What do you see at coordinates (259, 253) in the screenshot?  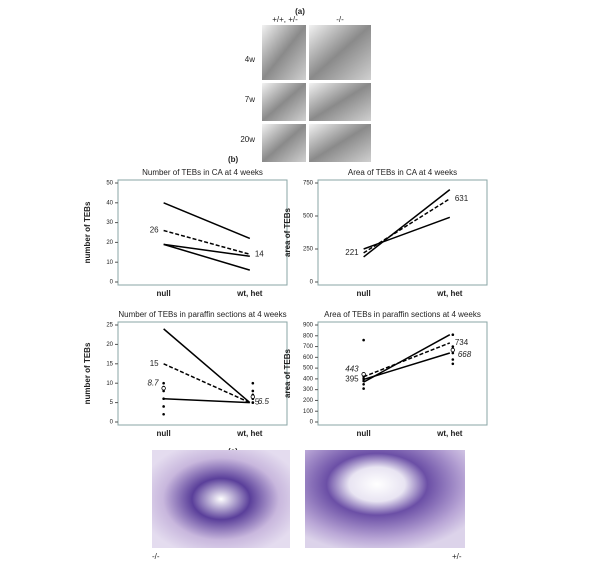 I see `value-label: 14` at bounding box center [259, 253].